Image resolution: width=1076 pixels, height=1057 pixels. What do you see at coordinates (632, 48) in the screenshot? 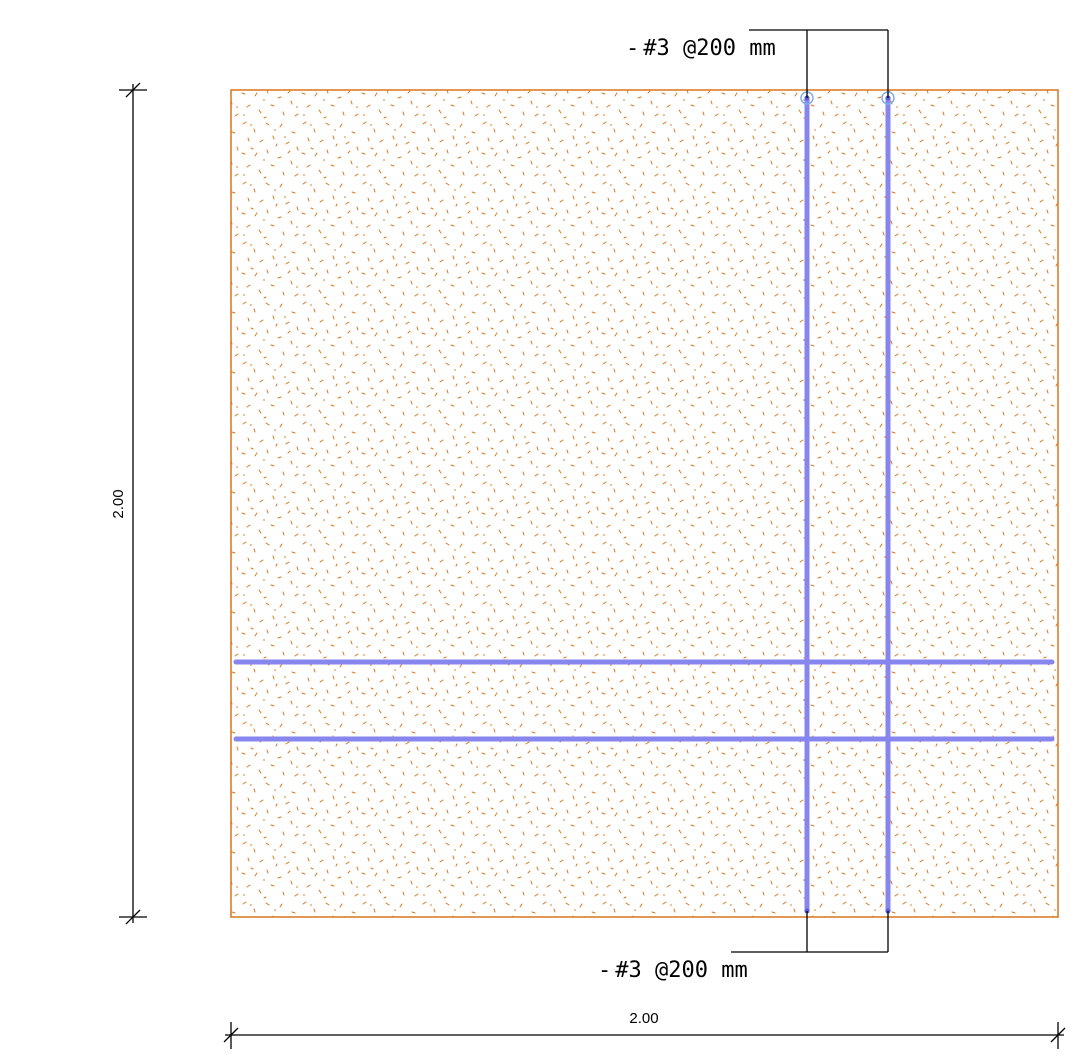
I see `top-callout-prefix: -` at bounding box center [632, 48].